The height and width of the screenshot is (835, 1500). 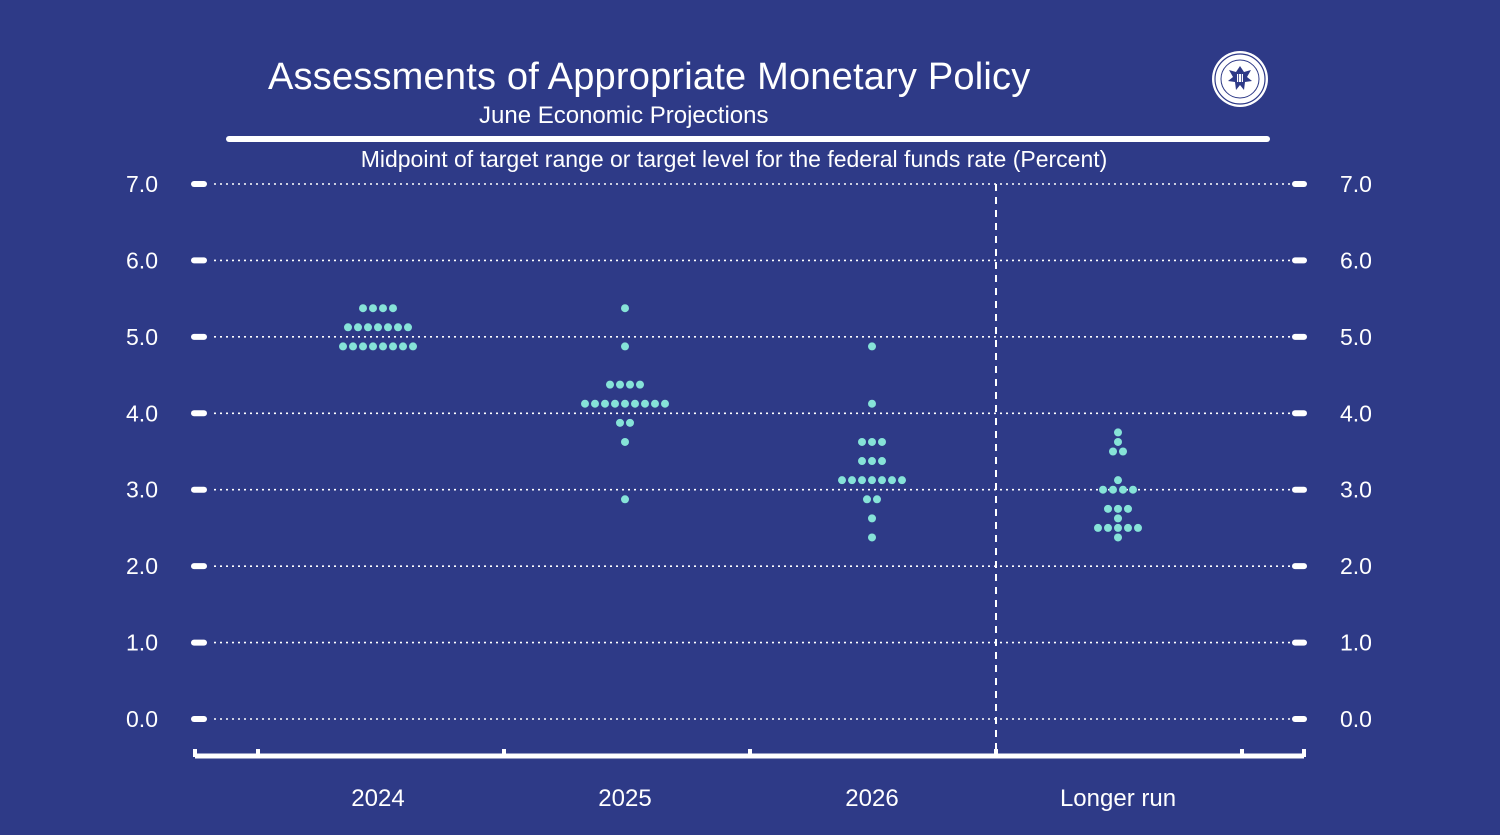 I want to click on y-tick-label-left: 6.0, so click(x=142, y=260).